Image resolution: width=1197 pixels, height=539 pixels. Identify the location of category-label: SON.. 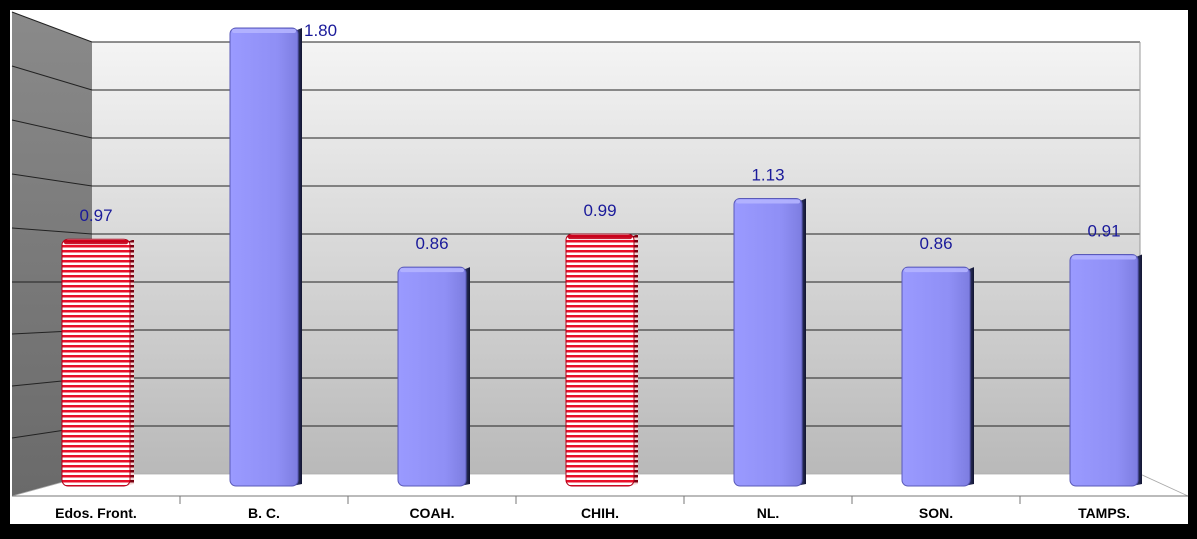
(936, 513).